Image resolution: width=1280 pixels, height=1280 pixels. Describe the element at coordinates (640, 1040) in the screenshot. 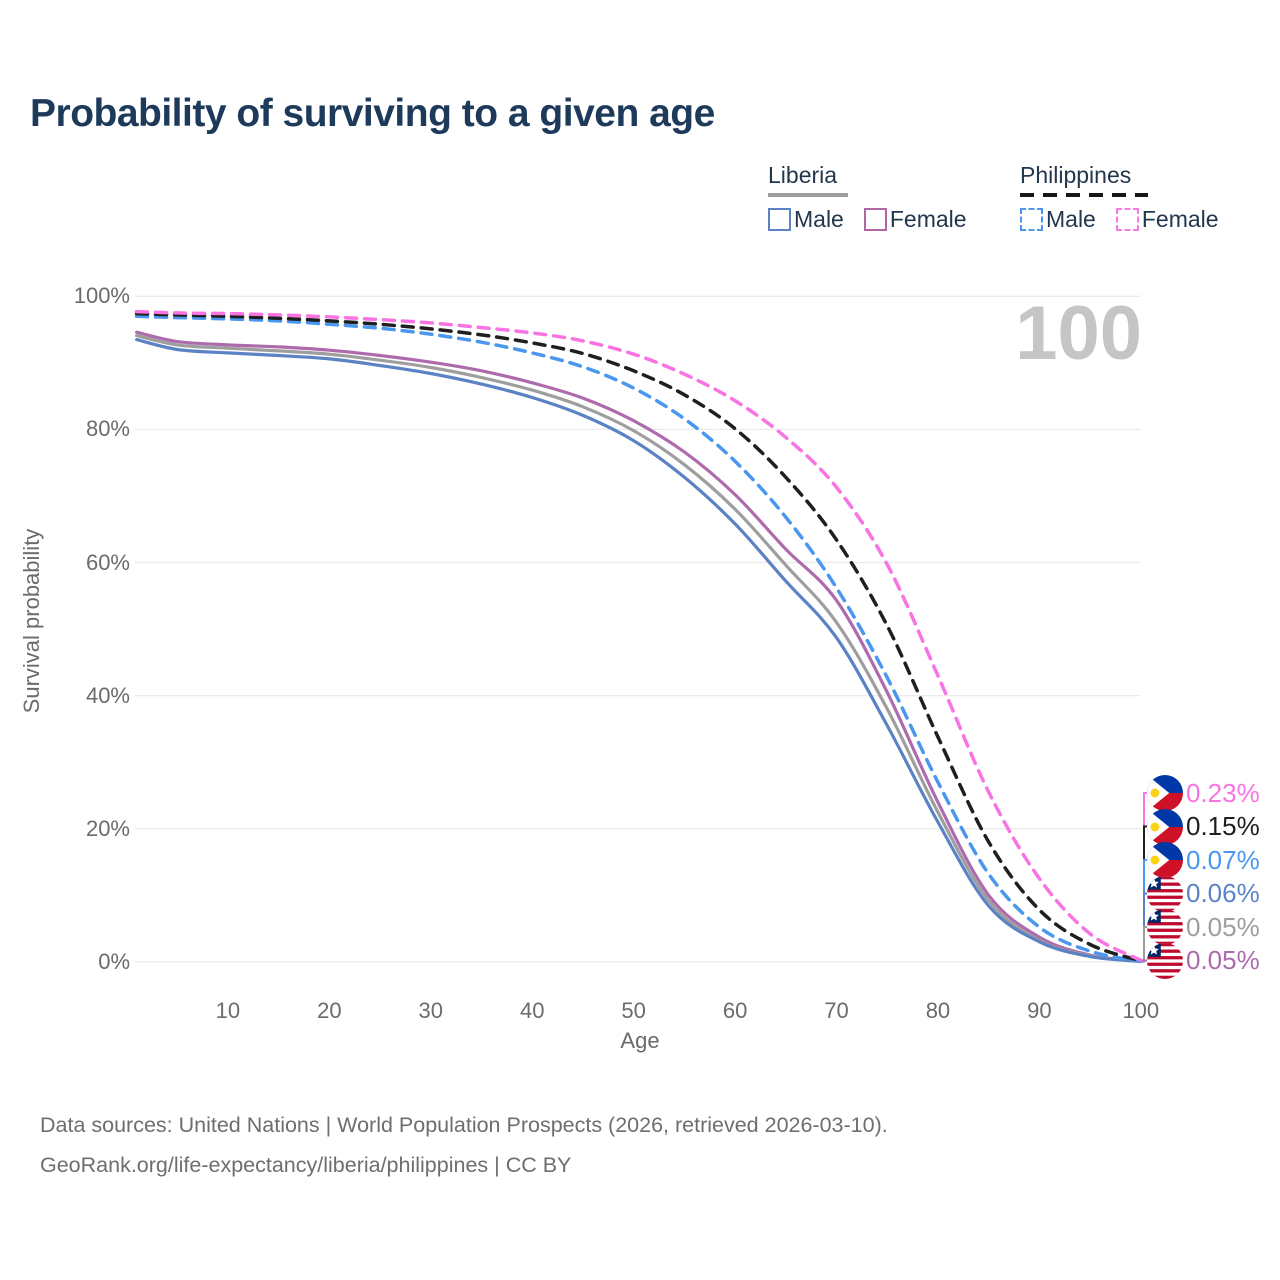

I see `x-axis-title: Age` at that location.